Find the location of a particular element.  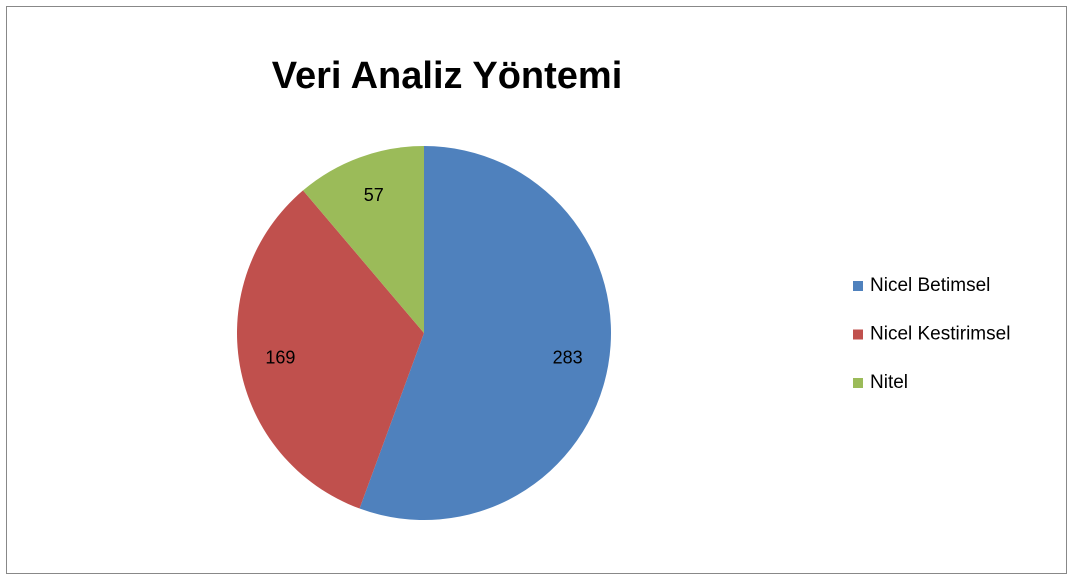

data-label: 57 is located at coordinates (374, 195).